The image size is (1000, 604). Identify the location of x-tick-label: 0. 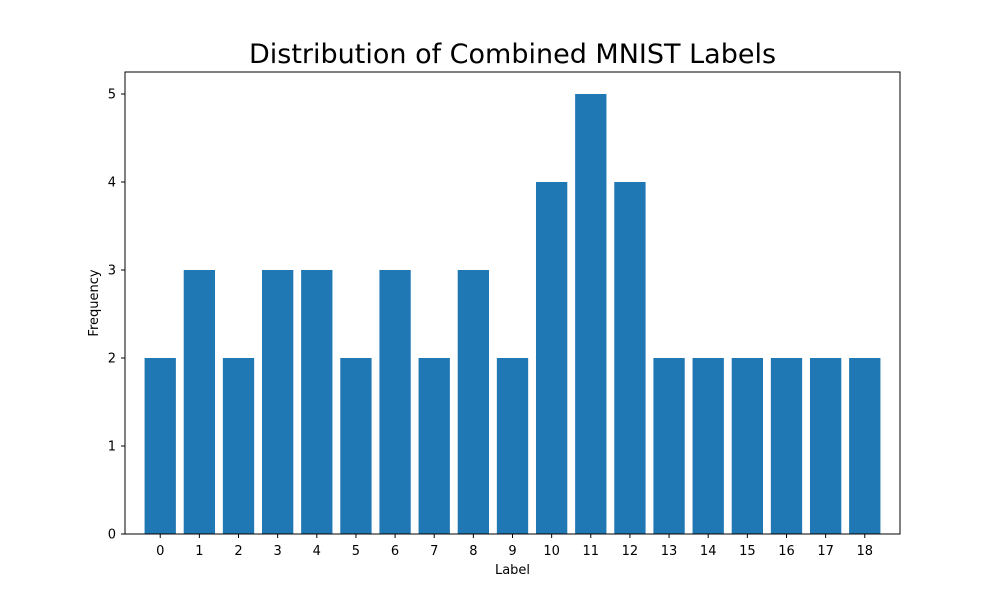
(160, 551).